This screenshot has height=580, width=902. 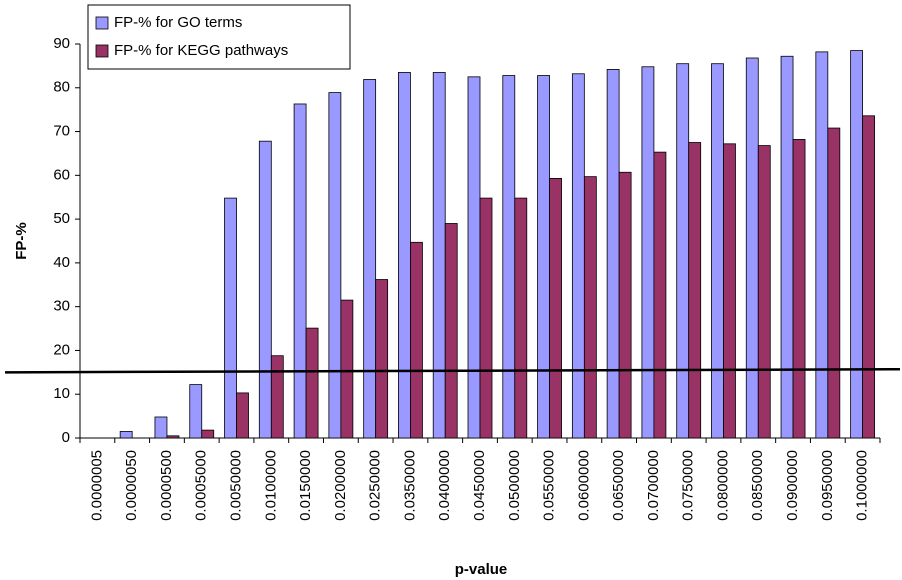 What do you see at coordinates (61, 306) in the screenshot?
I see `y-tick-label: 30` at bounding box center [61, 306].